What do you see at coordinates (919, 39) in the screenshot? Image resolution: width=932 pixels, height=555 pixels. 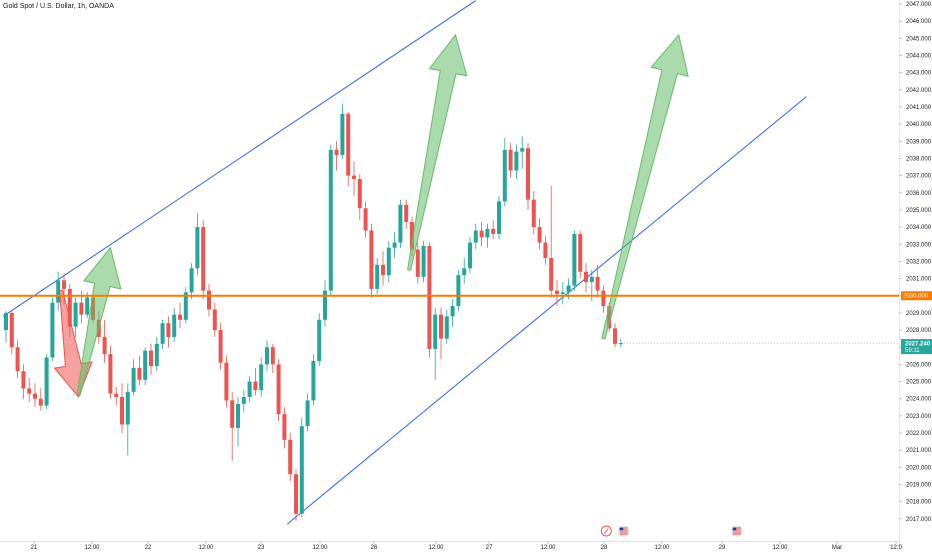 I see `price-tick-label: 2045.000` at bounding box center [919, 39].